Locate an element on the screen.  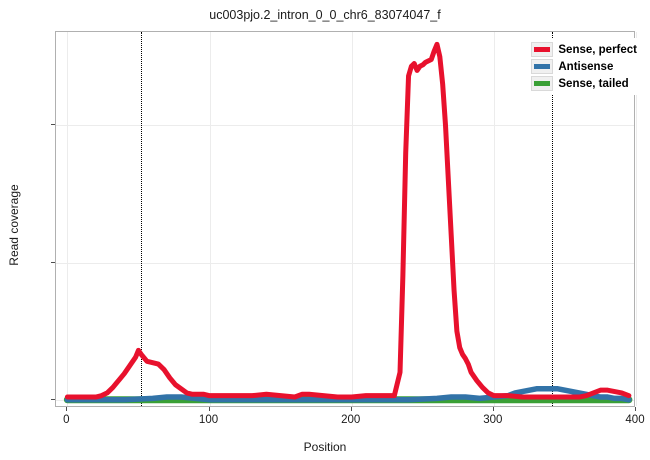
legend-label: Sense, tailed is located at coordinates (593, 83).